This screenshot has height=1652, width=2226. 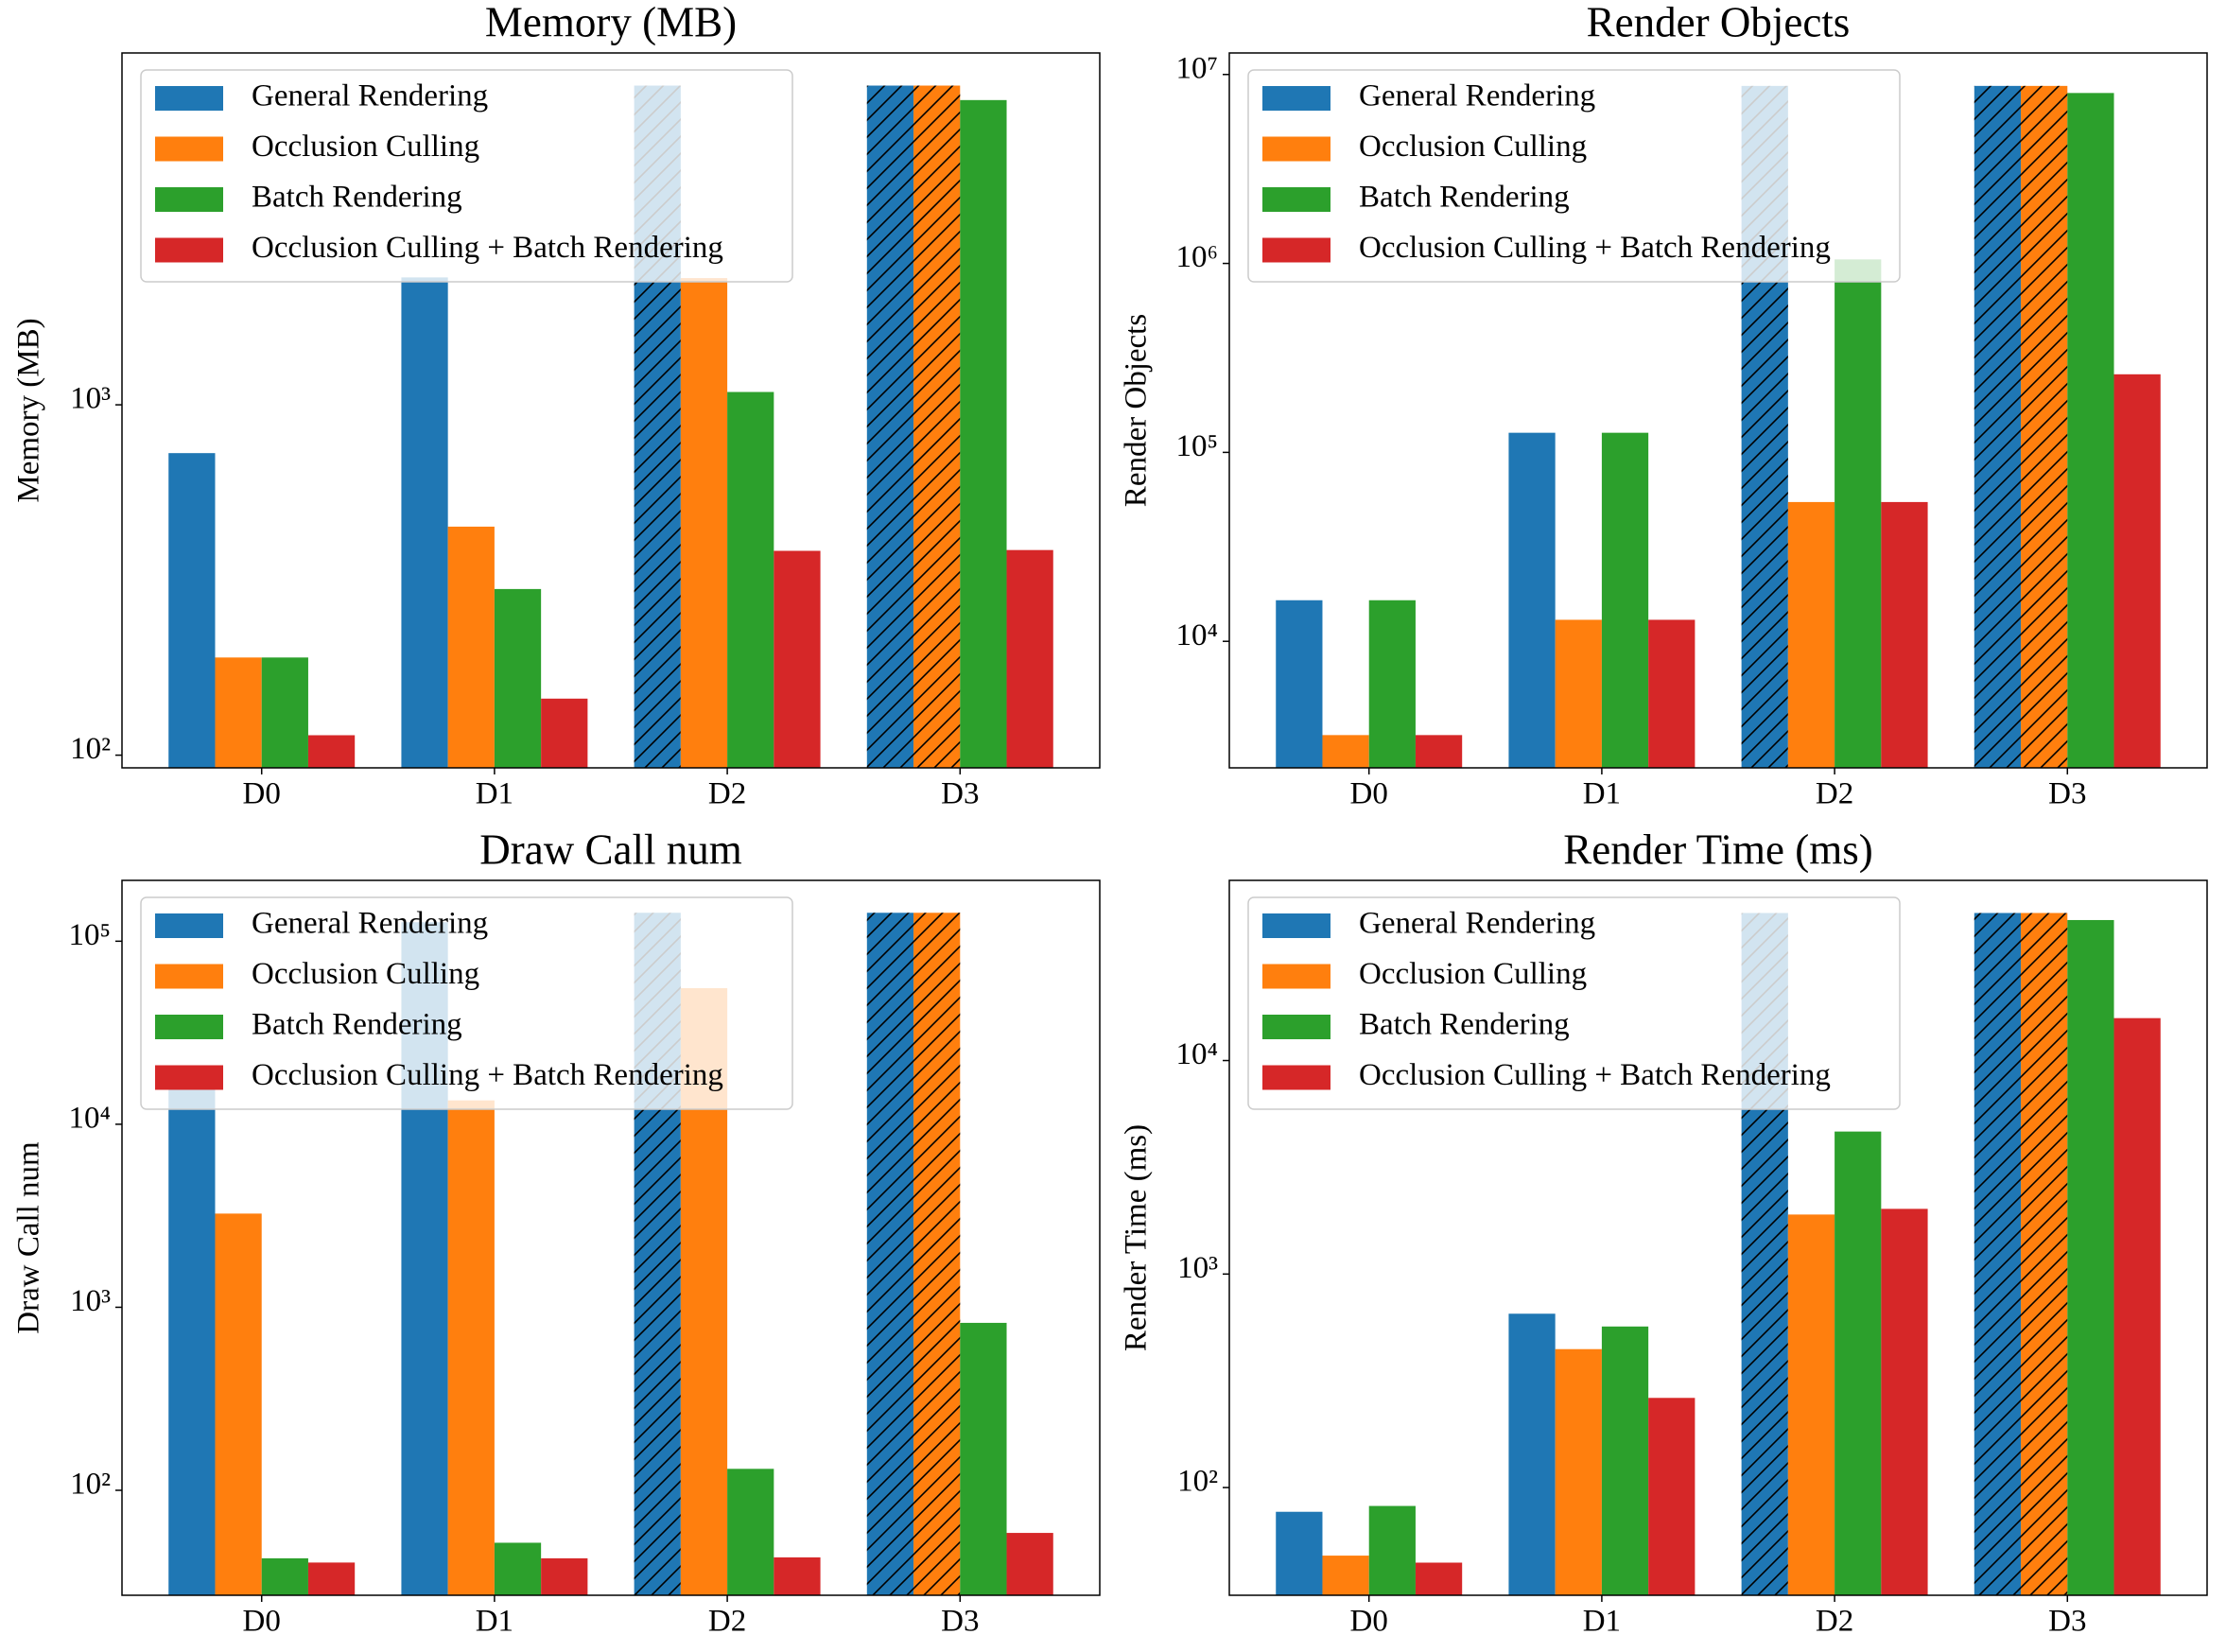 What do you see at coordinates (1137, 411) in the screenshot?
I see `y-axis-label: Render Objects` at bounding box center [1137, 411].